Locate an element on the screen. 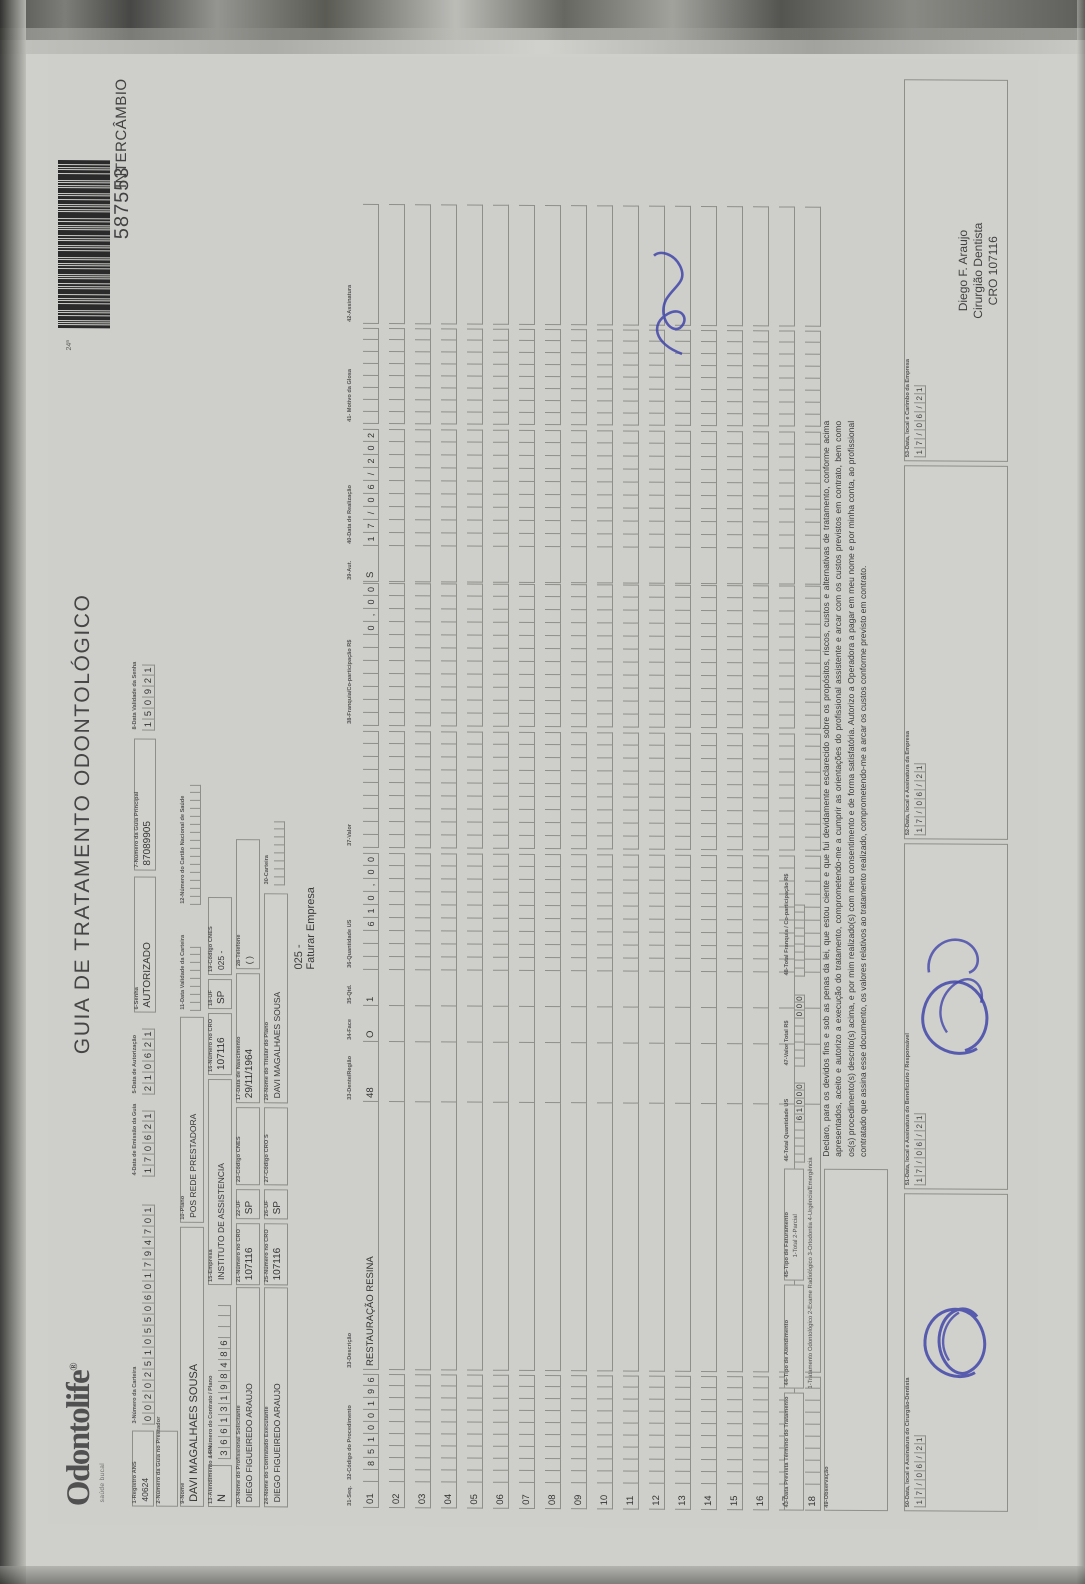 The height and width of the screenshot is (1584, 1085). table-cell-seq: 02 is located at coordinates (396, 1495).